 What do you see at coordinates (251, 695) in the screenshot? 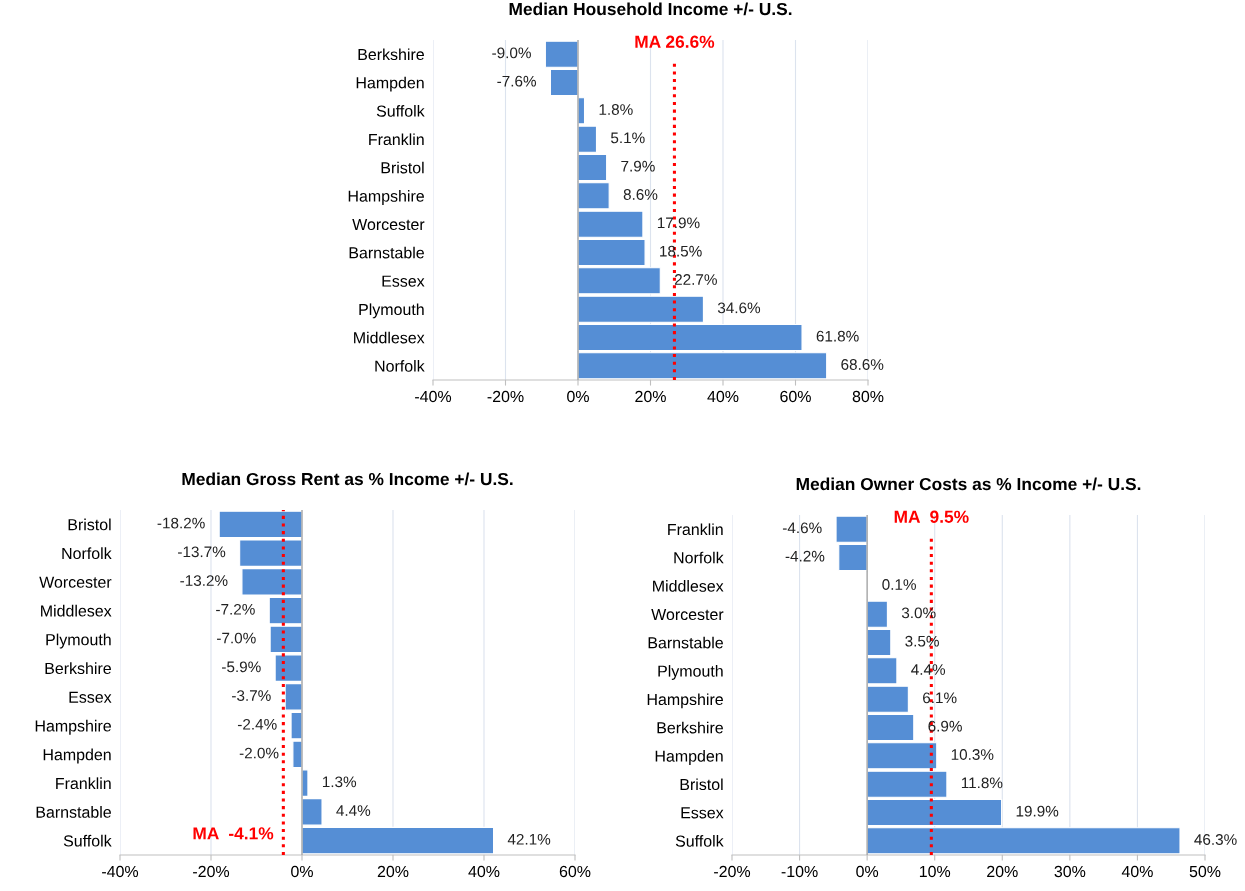
I see `data-label: -3.7%` at bounding box center [251, 695].